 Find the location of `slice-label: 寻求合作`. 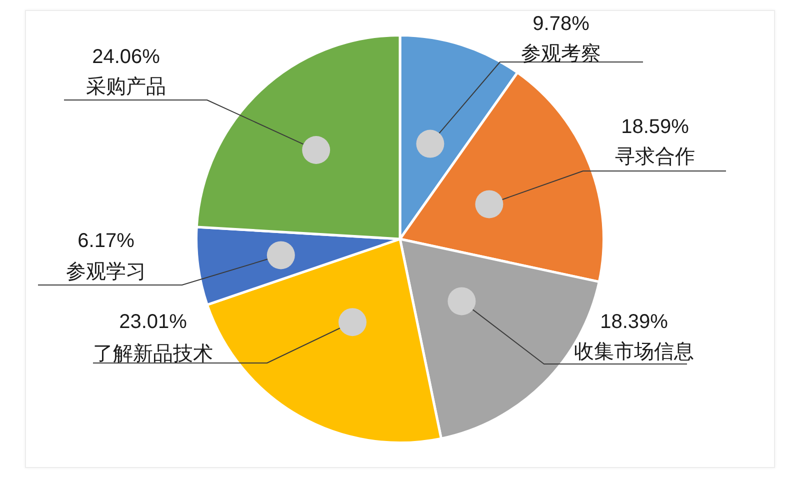

slice-label: 寻求合作 is located at coordinates (655, 157).